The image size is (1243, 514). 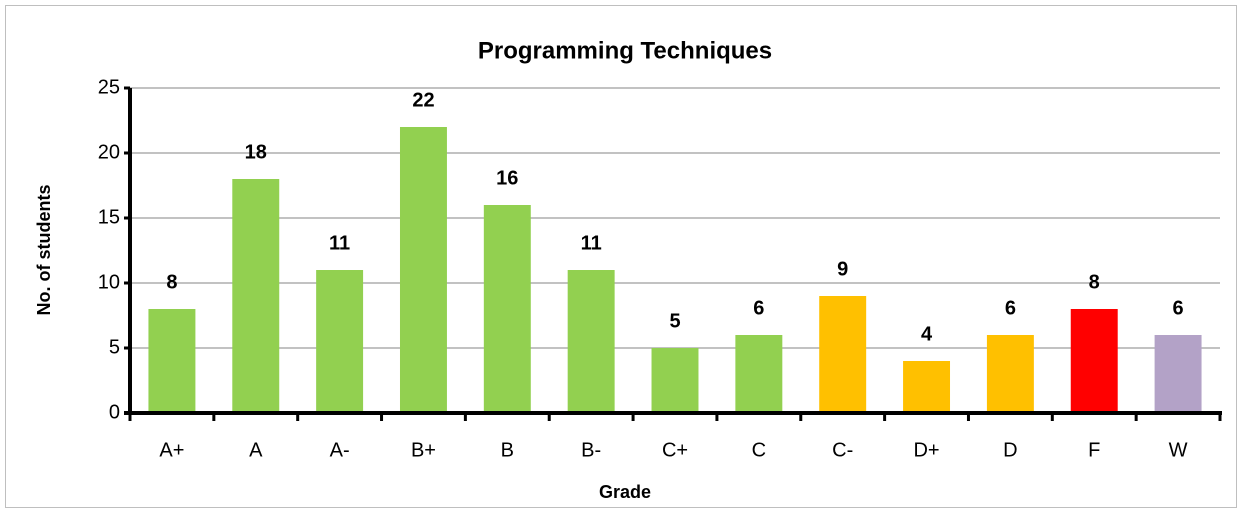 I want to click on x-tick-label: A, so click(x=256, y=450).